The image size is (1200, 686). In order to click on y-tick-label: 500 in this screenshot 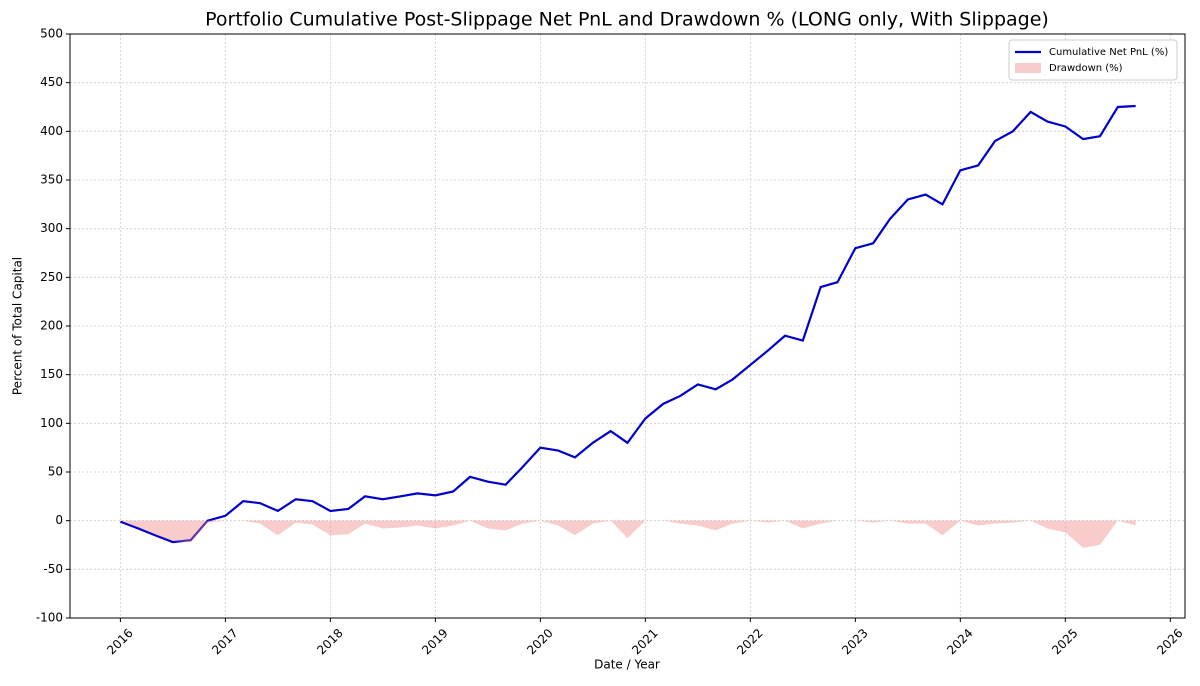, I will do `click(51, 34)`.